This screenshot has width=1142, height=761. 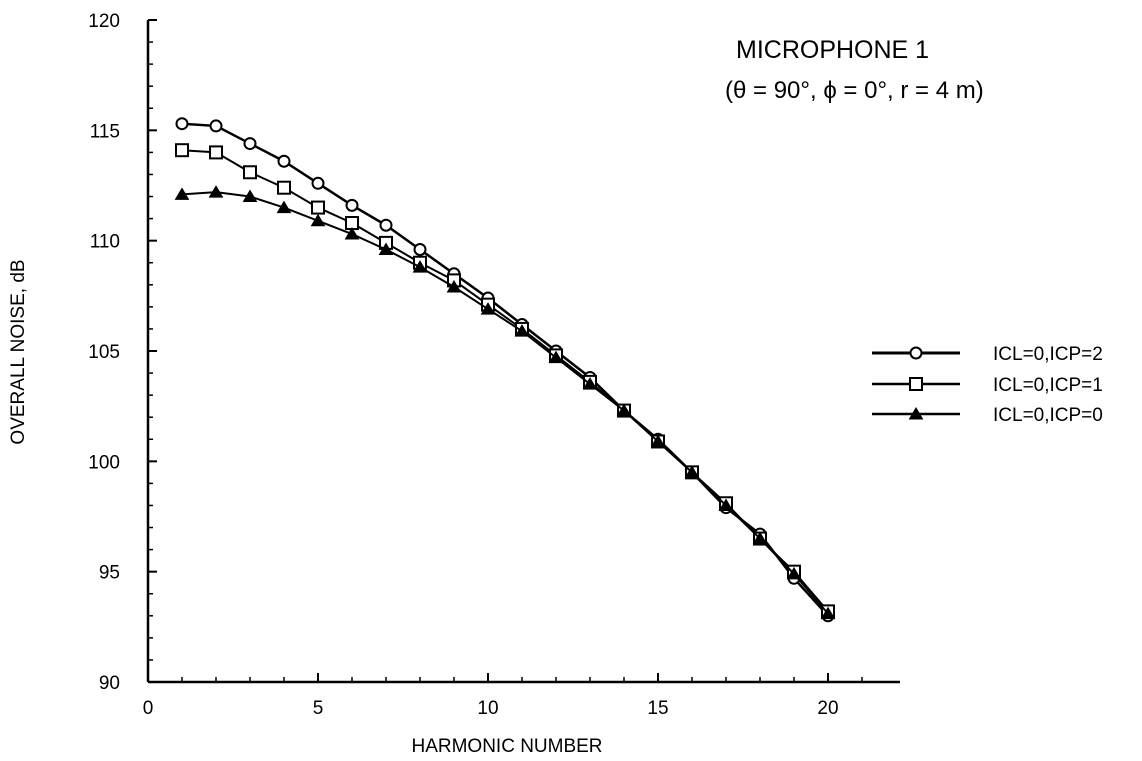 I want to click on legend-label: ICL=0,ICP=0, so click(x=1048, y=415).